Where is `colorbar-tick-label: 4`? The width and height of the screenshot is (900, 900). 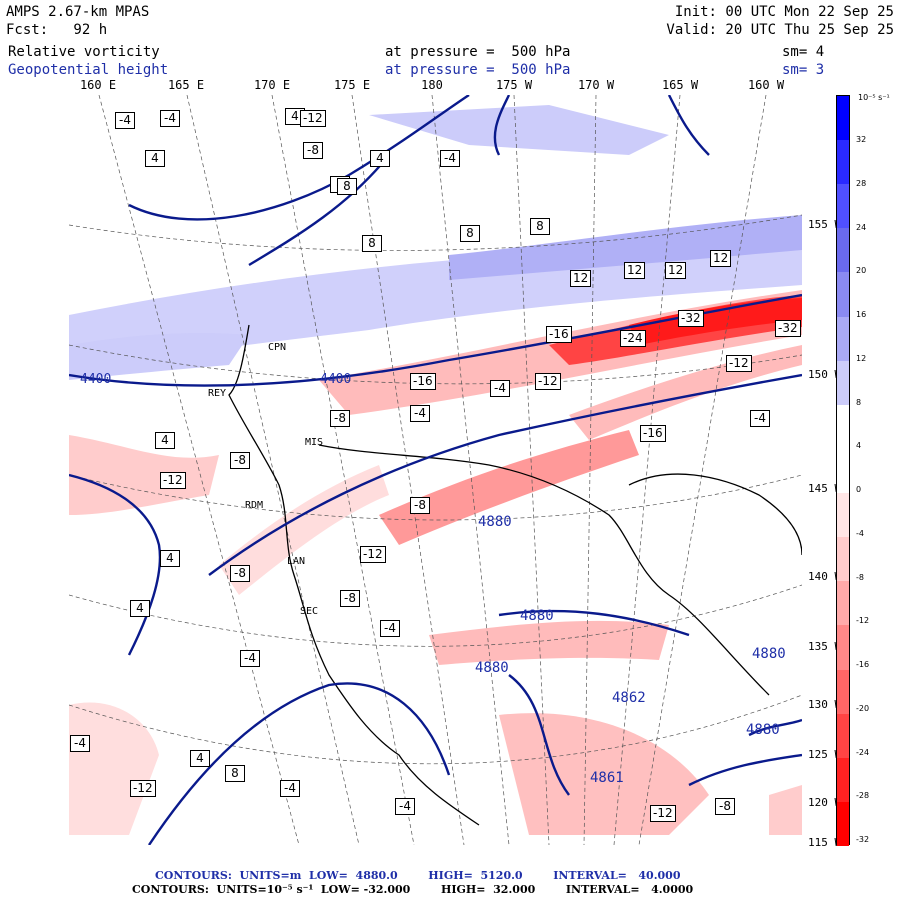
colorbar-tick-label: 4 is located at coordinates (859, 446).